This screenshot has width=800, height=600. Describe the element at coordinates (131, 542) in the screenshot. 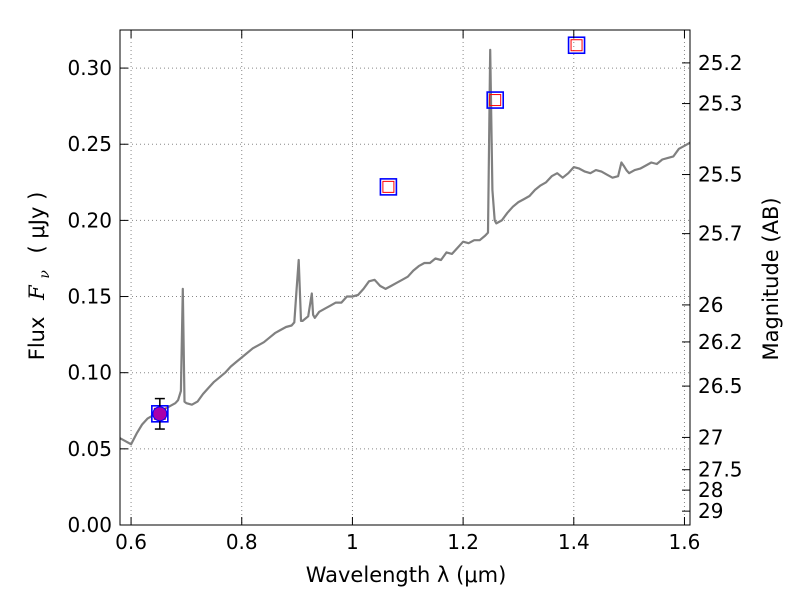

I see `x-tick-label: 0.6` at that location.